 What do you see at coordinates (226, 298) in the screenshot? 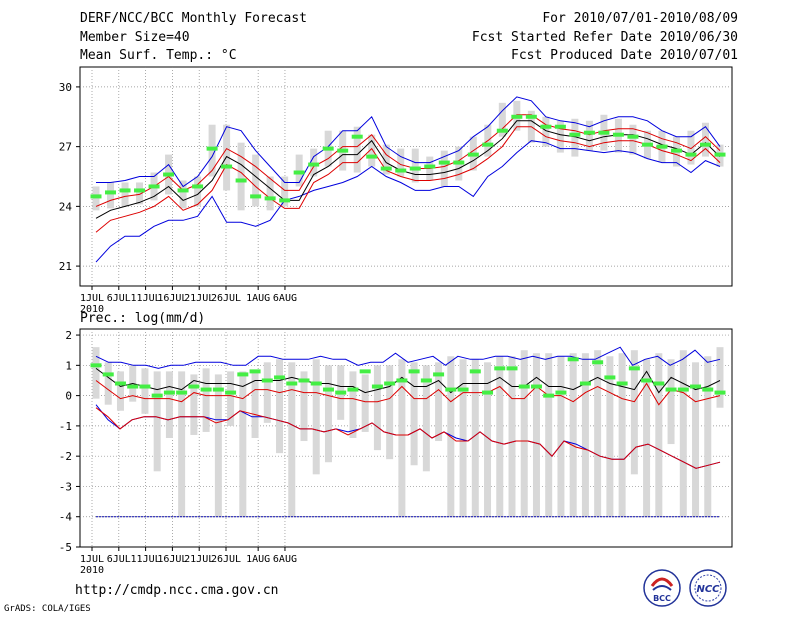
I see `x-tick-label: 26JUL` at bounding box center [226, 298].